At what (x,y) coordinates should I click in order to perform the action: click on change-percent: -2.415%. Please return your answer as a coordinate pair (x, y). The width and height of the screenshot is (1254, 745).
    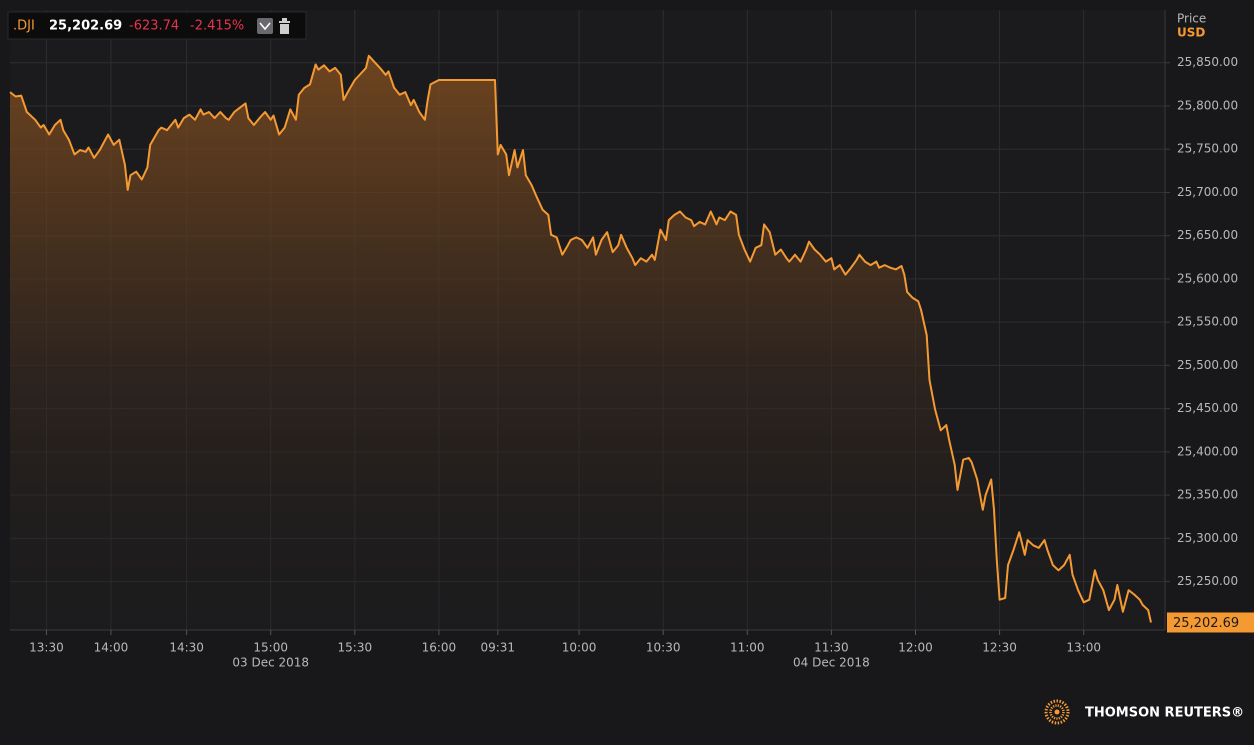
    Looking at the image, I should click on (217, 26).